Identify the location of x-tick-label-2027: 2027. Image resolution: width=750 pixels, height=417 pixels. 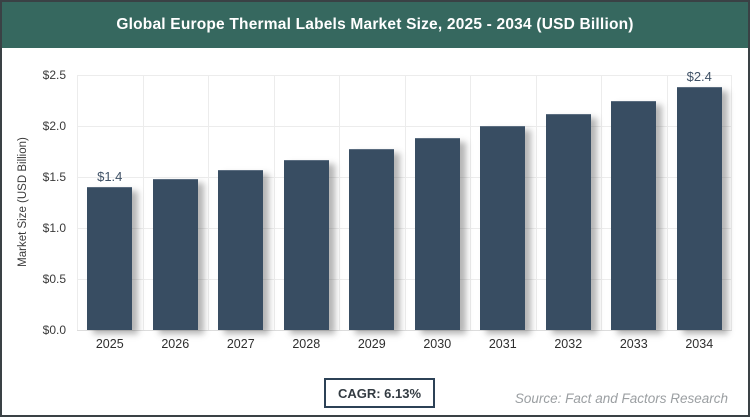
(240, 344).